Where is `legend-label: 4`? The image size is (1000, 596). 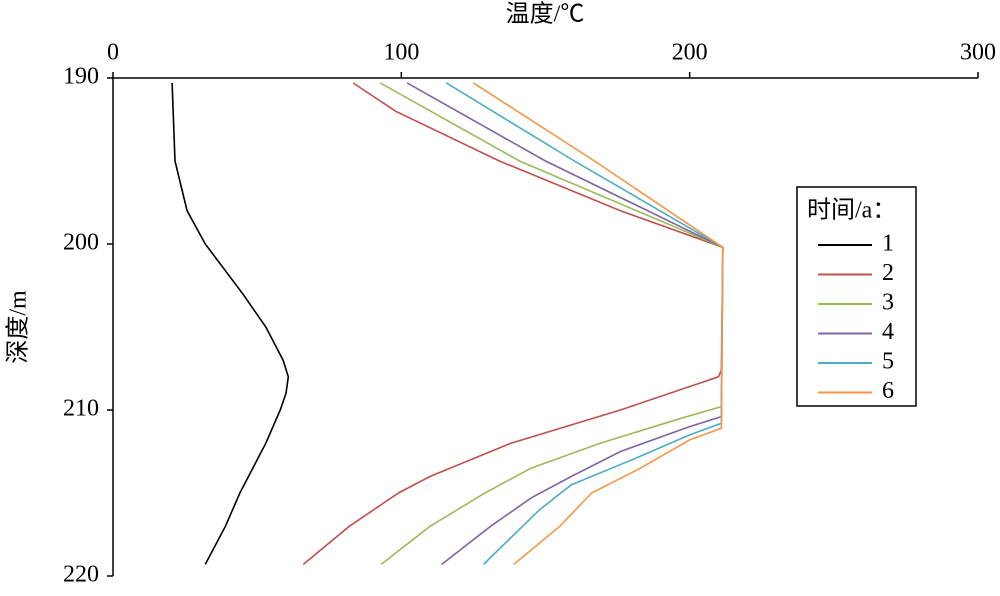 legend-label: 4 is located at coordinates (888, 332).